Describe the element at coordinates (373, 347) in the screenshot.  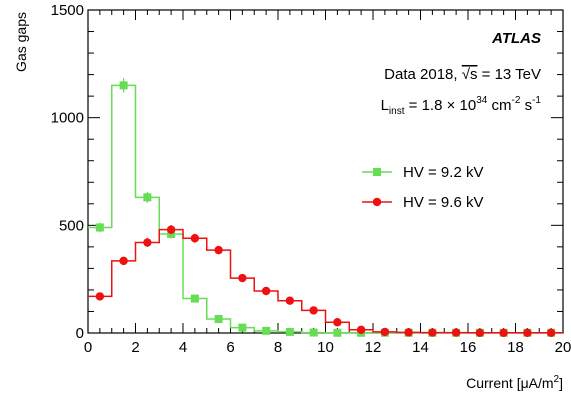
I see `x-tick-label: 12` at that location.